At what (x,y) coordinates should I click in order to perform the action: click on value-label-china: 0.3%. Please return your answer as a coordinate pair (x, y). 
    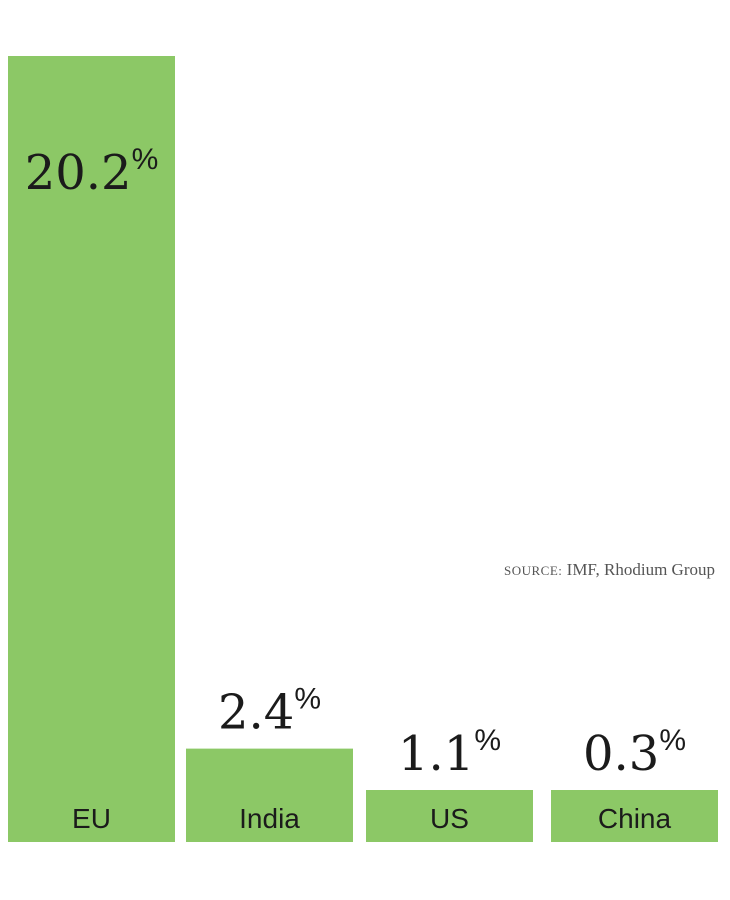
    Looking at the image, I should click on (634, 753).